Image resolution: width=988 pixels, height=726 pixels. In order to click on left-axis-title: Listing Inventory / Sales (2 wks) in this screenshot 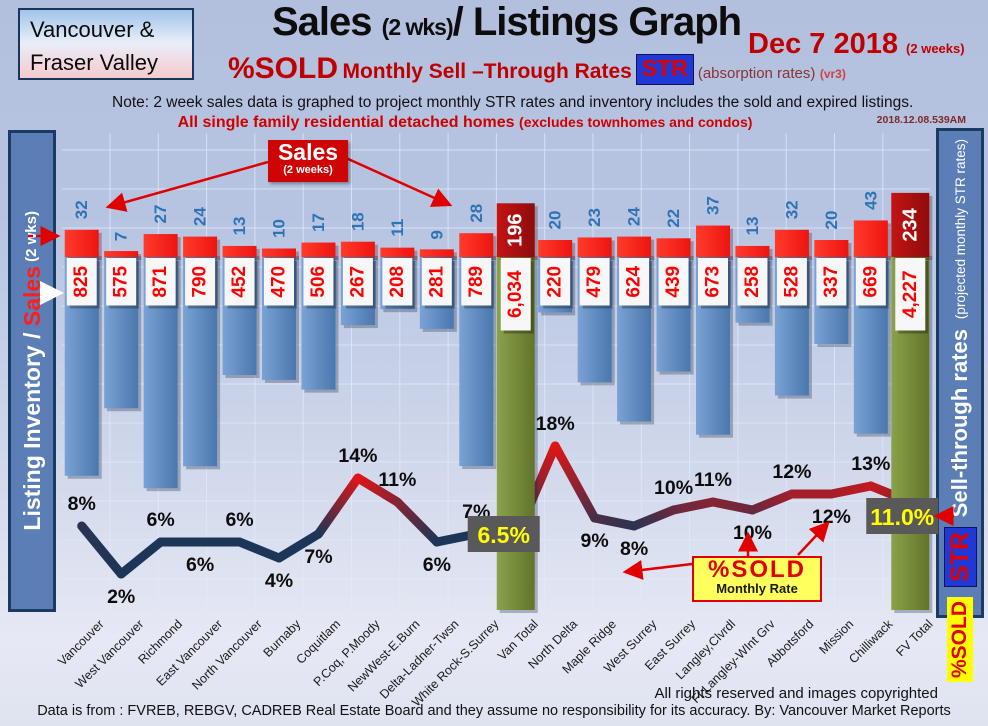, I will do `click(32, 371)`.